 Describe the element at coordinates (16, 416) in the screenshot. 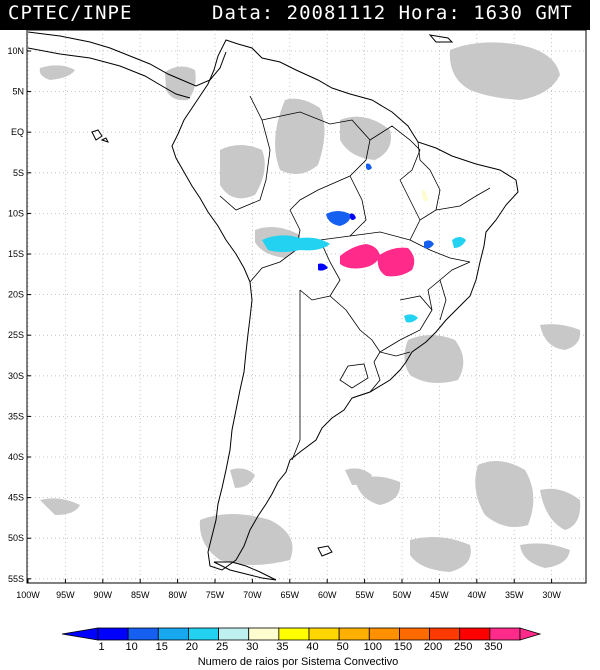

I see `lat-label: 35S` at that location.